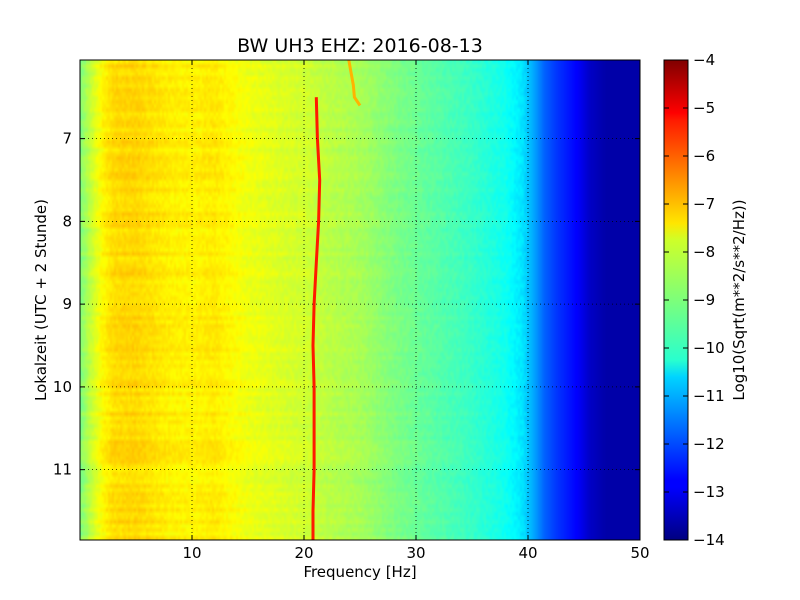  What do you see at coordinates (739, 299) in the screenshot?
I see `colorbar-label: Log10(Sqrt(m**2/s**2/Hz))` at bounding box center [739, 299].